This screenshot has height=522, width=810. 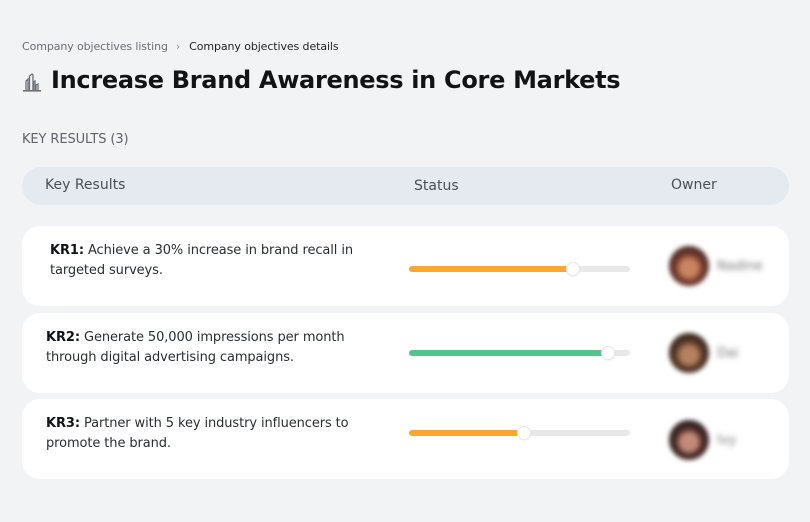 What do you see at coordinates (67, 250) in the screenshot?
I see `key-result-code: KR1:` at bounding box center [67, 250].